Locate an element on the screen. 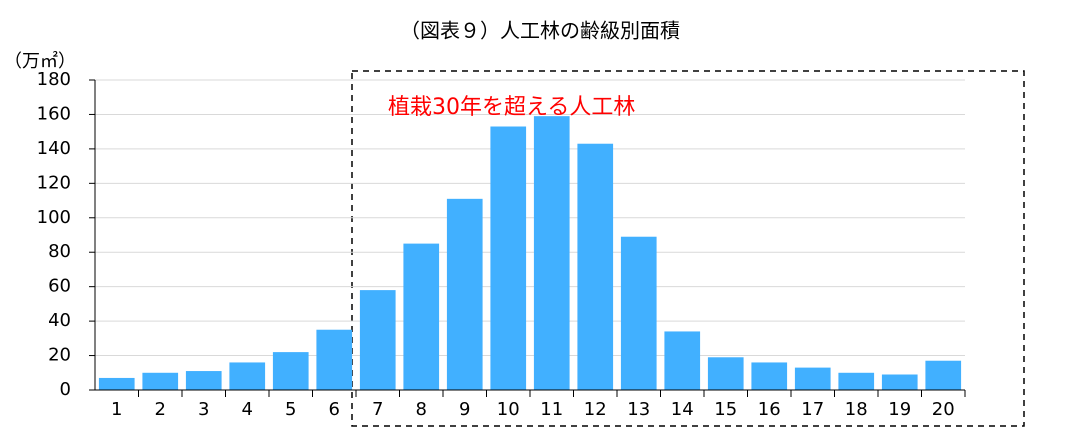 This screenshot has width=1078, height=437. x-tick-label: 17 is located at coordinates (812, 409).